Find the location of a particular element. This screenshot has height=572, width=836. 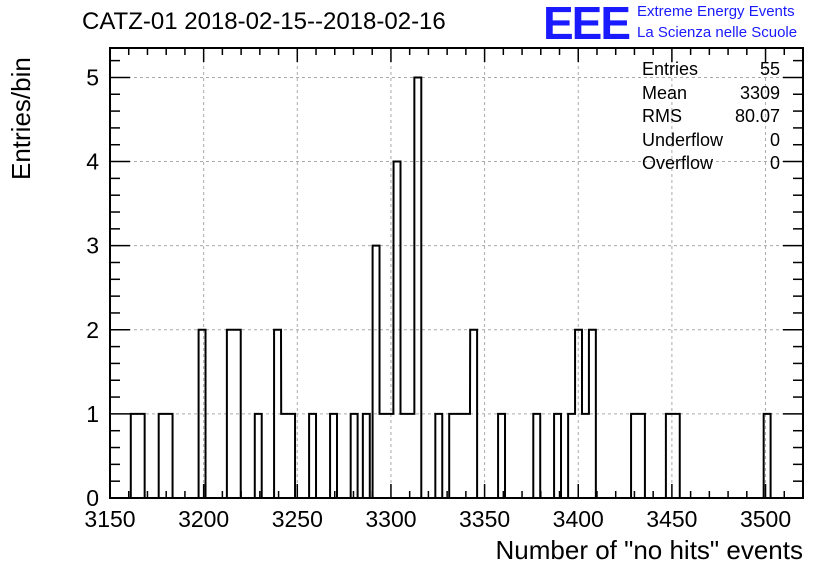

stat-value: 80.07 is located at coordinates (757, 116).